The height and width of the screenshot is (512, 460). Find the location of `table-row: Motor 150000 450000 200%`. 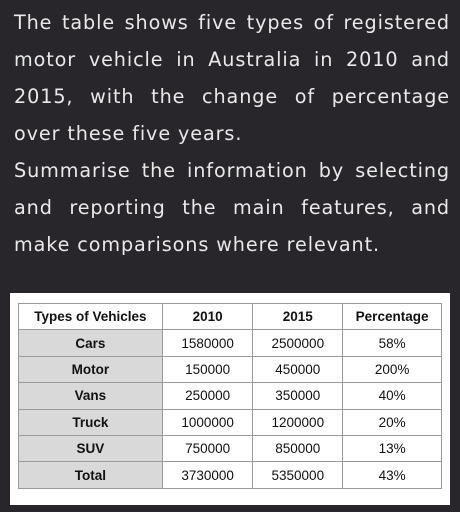

table-row: Motor 150000 450000 200% is located at coordinates (230, 369).